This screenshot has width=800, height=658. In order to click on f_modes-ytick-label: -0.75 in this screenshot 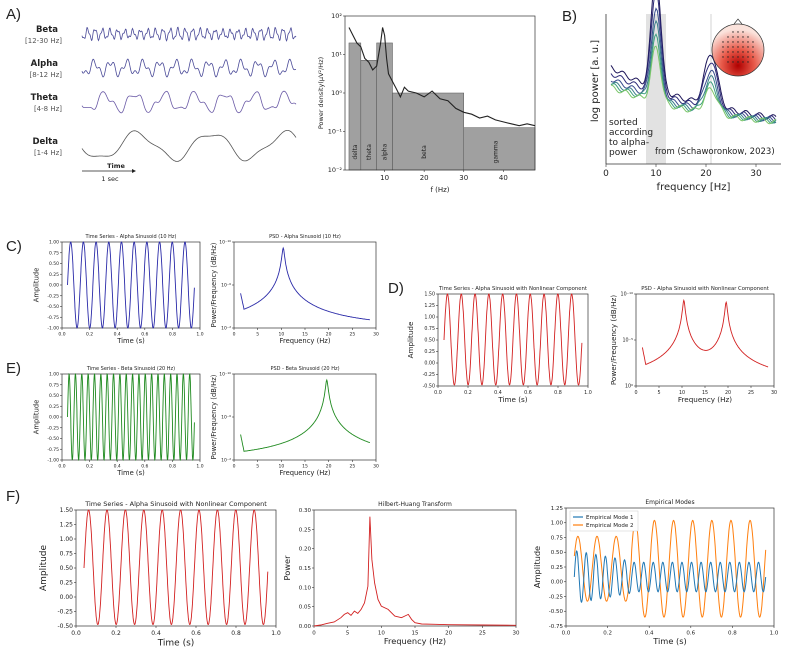, I will do `click(556, 627)`.